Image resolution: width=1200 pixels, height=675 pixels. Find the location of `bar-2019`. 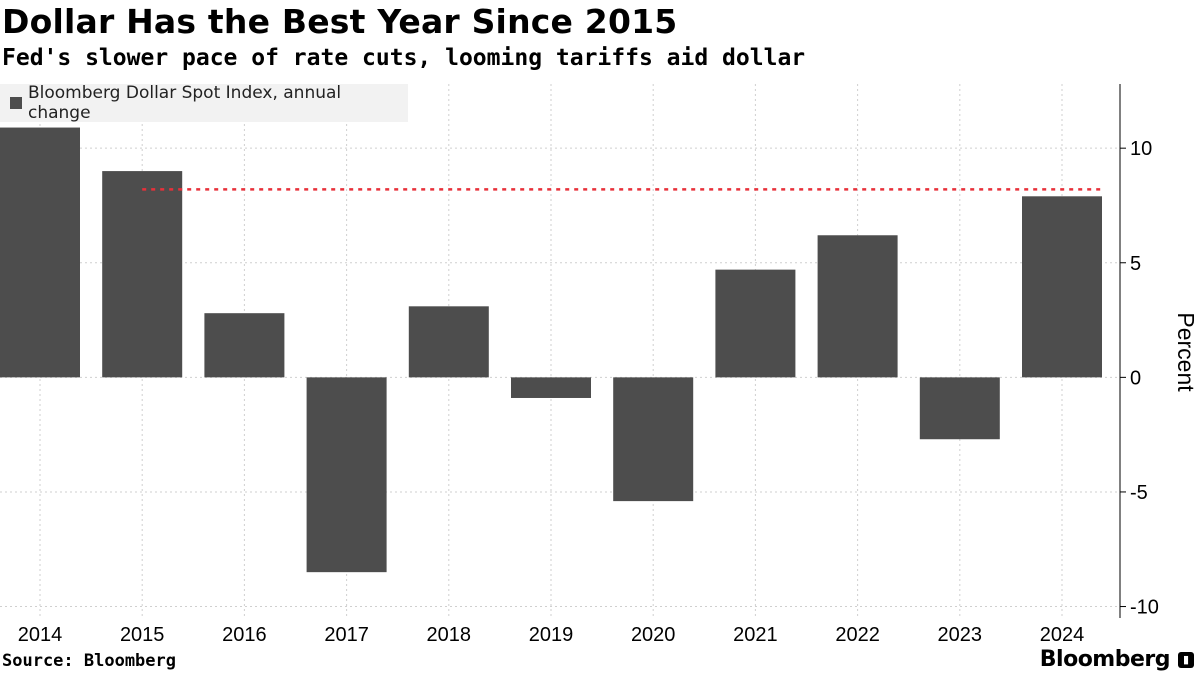

bar-2019 is located at coordinates (551, 387).